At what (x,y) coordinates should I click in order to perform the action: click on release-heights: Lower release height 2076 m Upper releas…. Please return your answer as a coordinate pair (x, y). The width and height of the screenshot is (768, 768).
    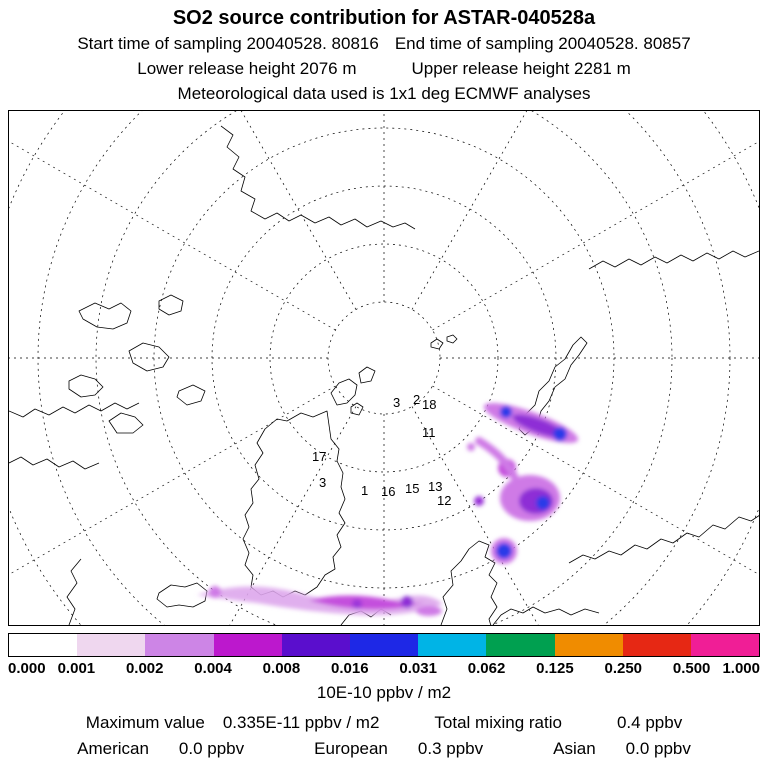
    Looking at the image, I should click on (384, 68).